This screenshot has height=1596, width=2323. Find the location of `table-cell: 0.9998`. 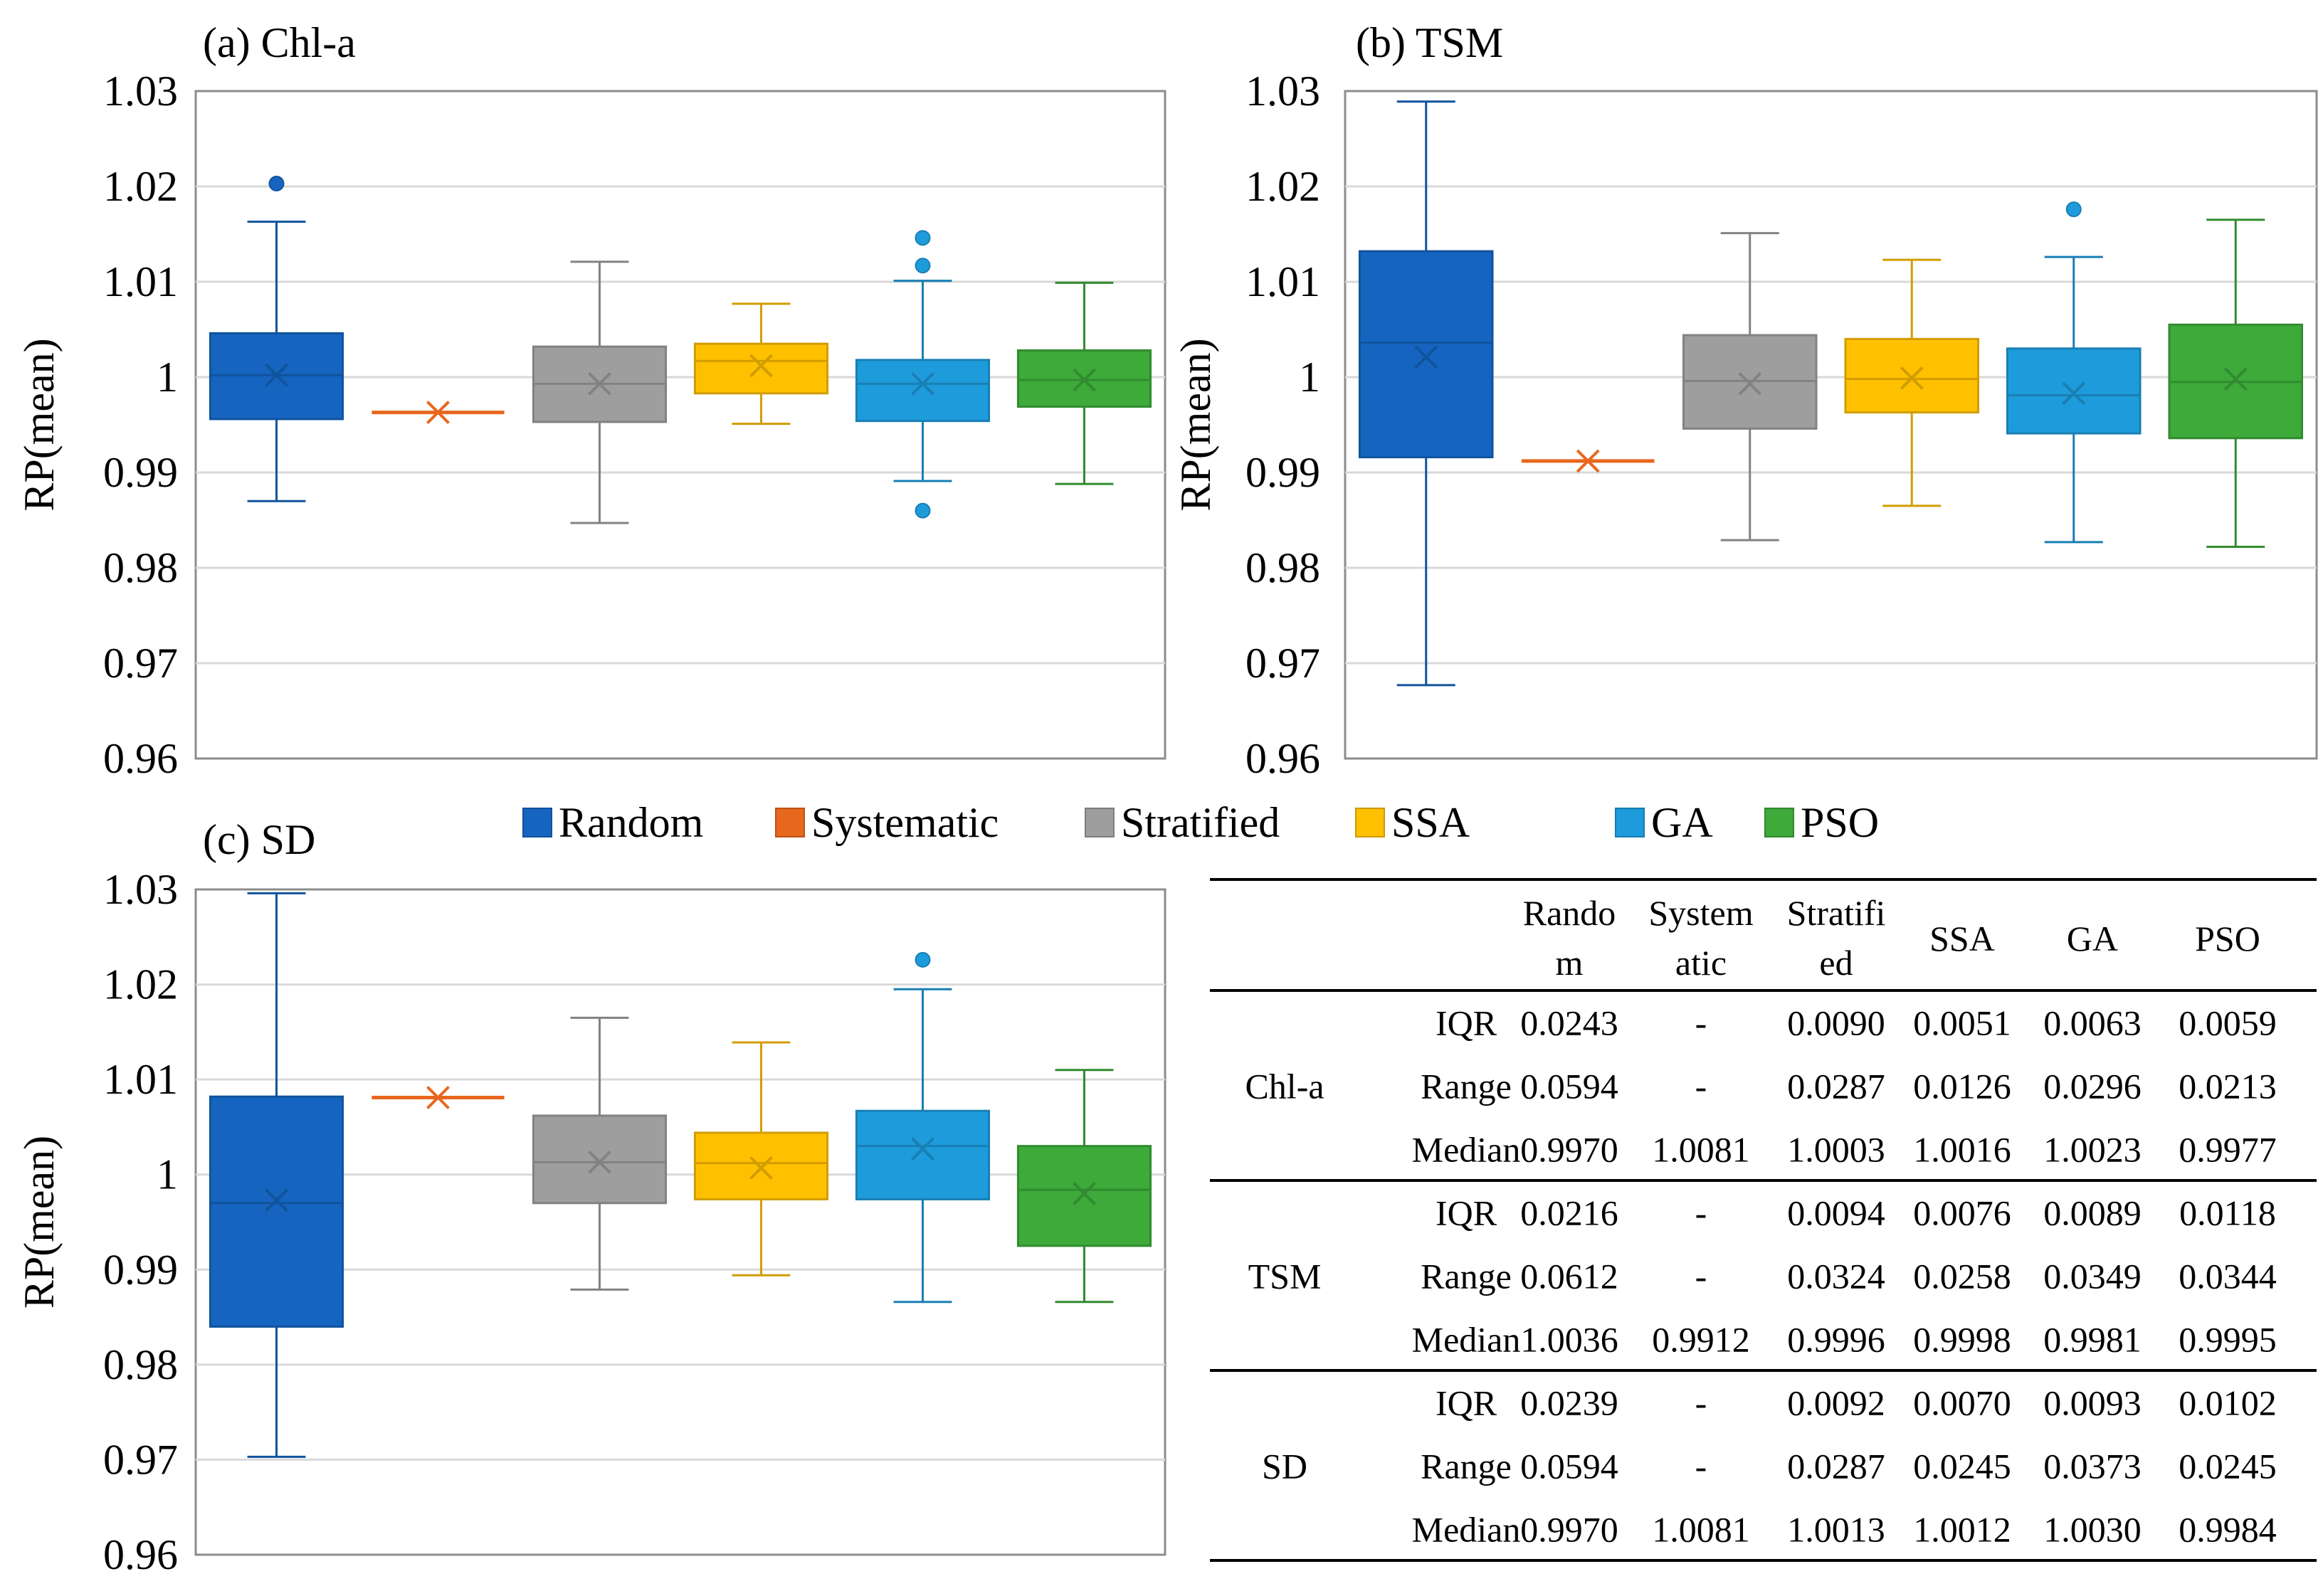

table-cell: 0.9998 is located at coordinates (1962, 1340).